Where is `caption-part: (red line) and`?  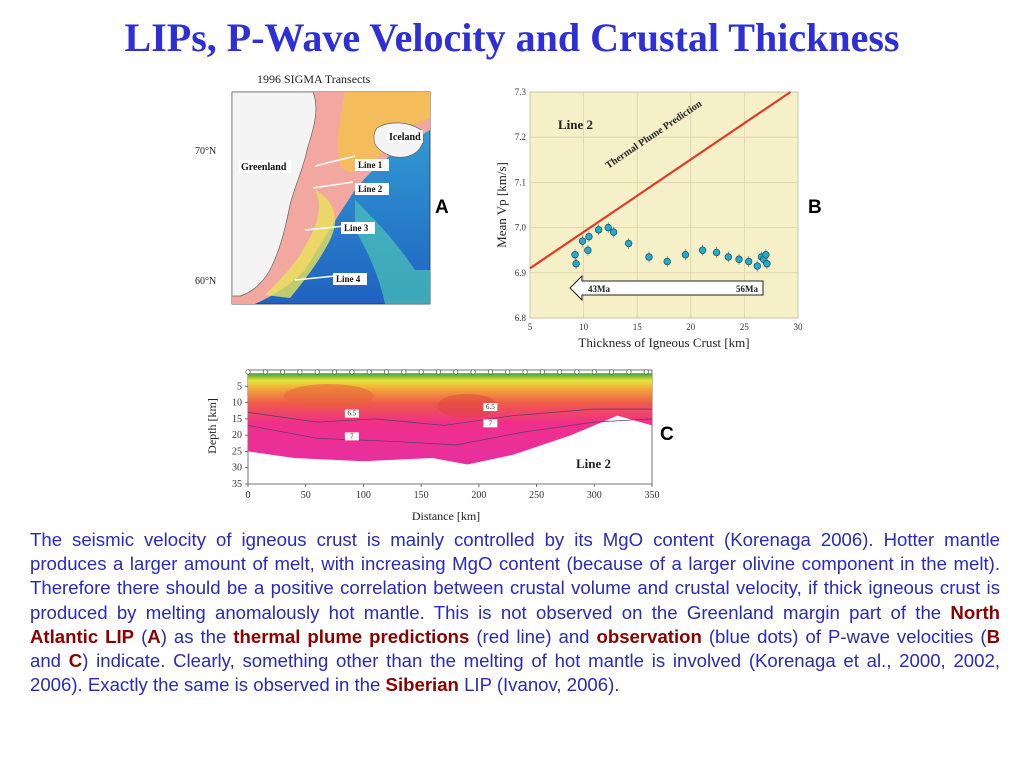
caption-part: (red line) and is located at coordinates (533, 636).